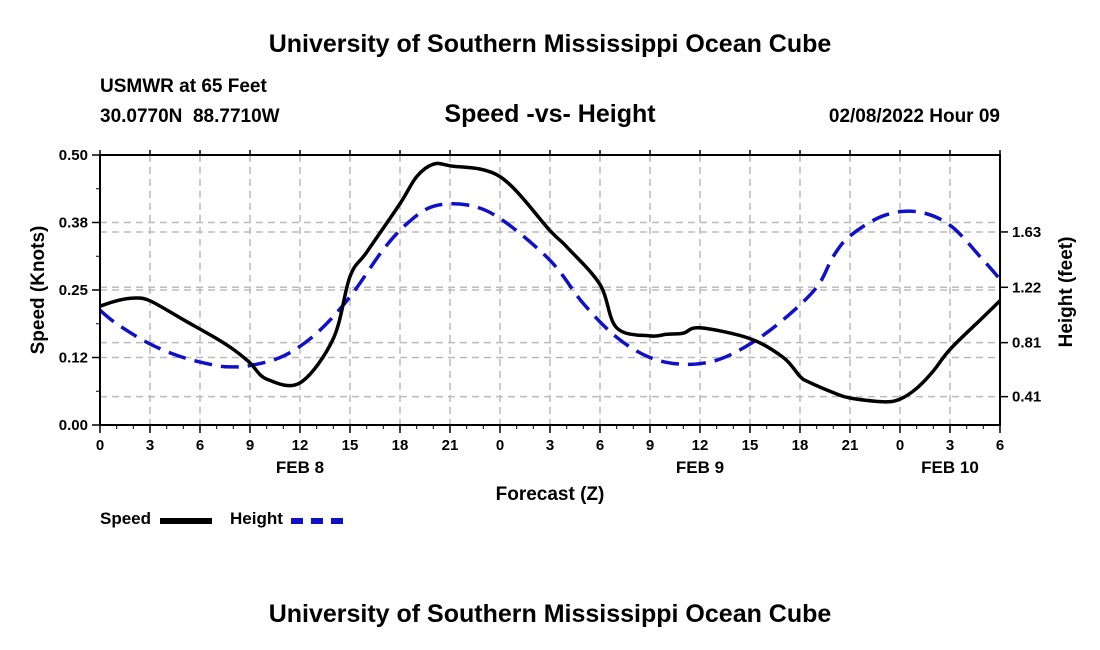  I want to click on y-right-tick-label: 1.22, so click(1026, 287).